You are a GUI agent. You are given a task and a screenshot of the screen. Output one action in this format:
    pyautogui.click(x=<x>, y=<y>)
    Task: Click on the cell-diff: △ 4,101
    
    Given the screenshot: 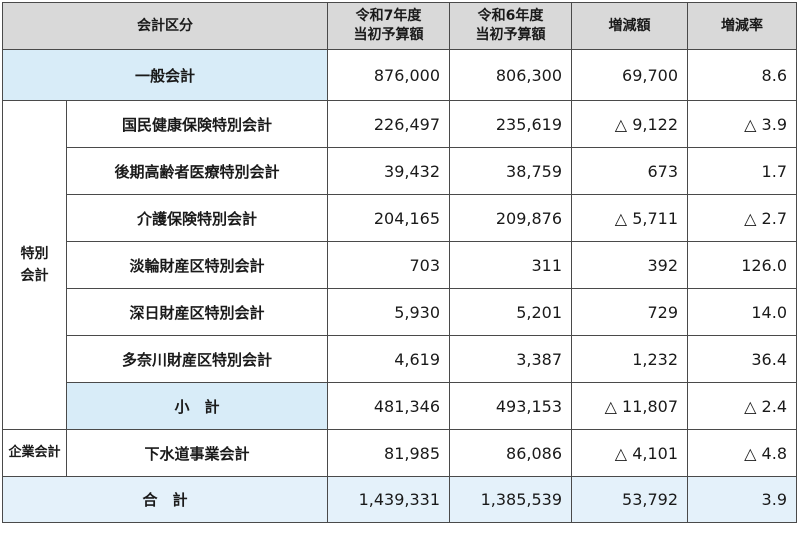 What is the action you would take?
    pyautogui.click(x=629, y=453)
    